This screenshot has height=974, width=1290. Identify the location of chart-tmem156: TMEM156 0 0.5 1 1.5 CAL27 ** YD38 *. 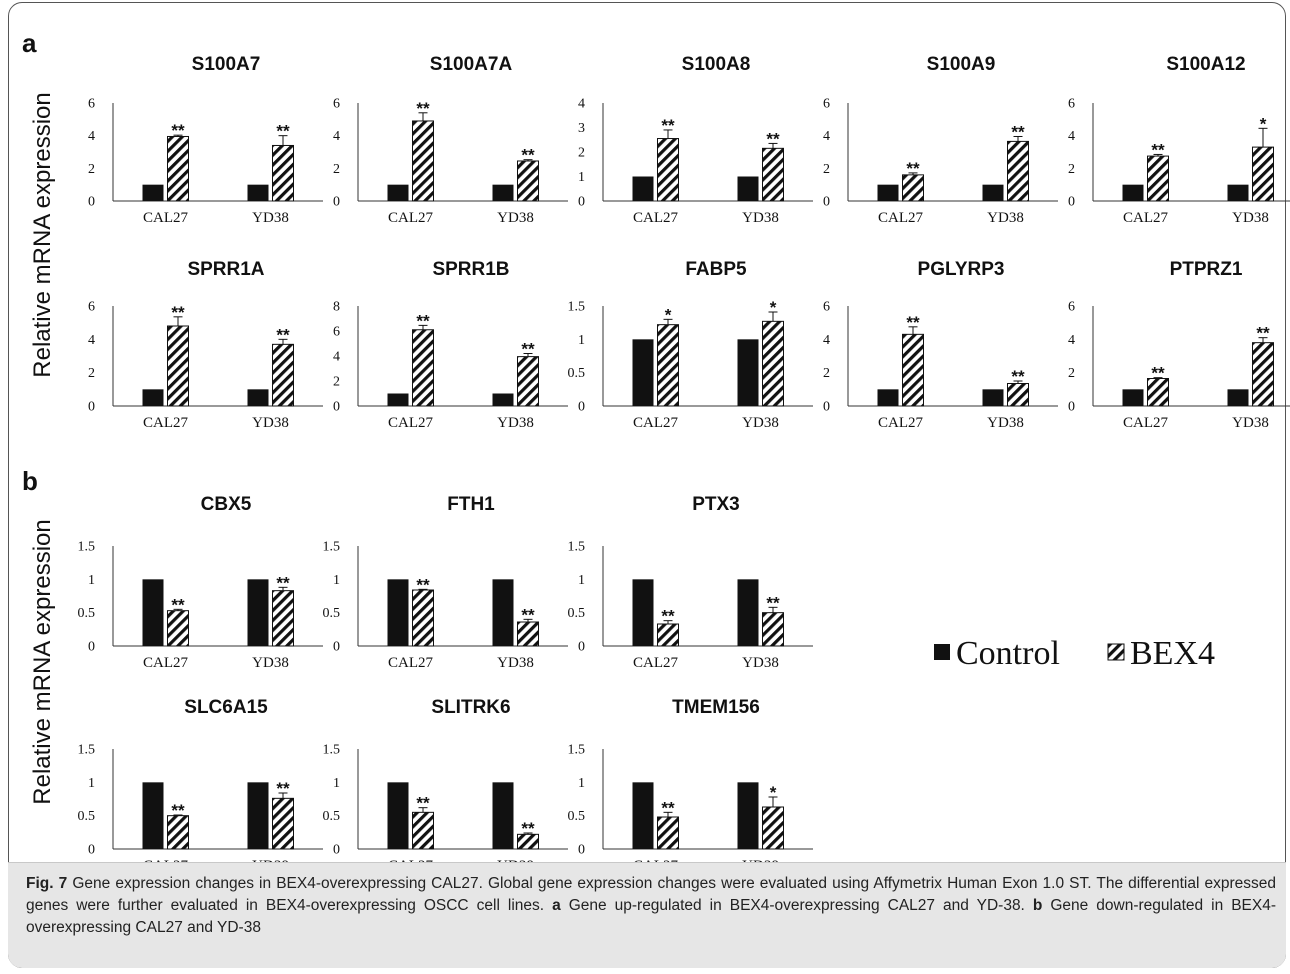
(690, 779).